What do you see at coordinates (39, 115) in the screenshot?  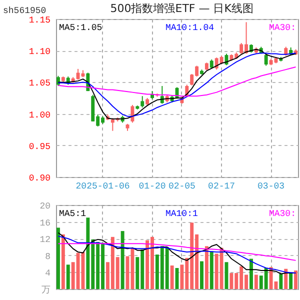 I see `y-tick-label: 1.00` at bounding box center [39, 115].